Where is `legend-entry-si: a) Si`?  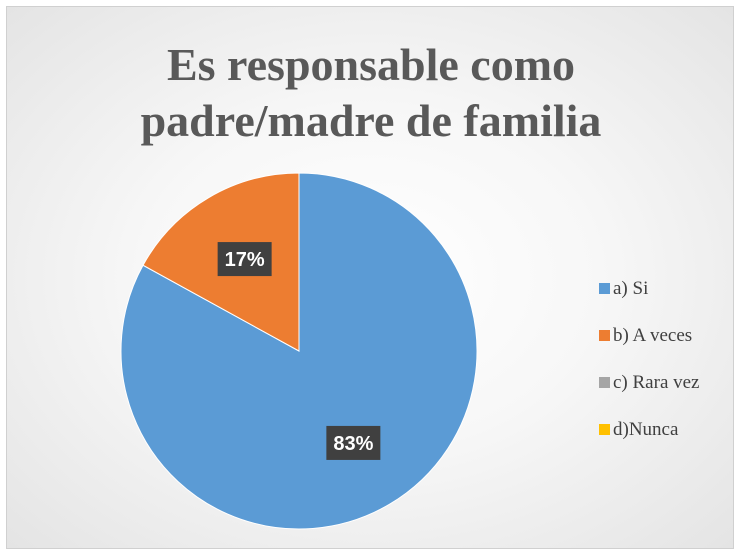
legend-entry-si: a) Si is located at coordinates (649, 288).